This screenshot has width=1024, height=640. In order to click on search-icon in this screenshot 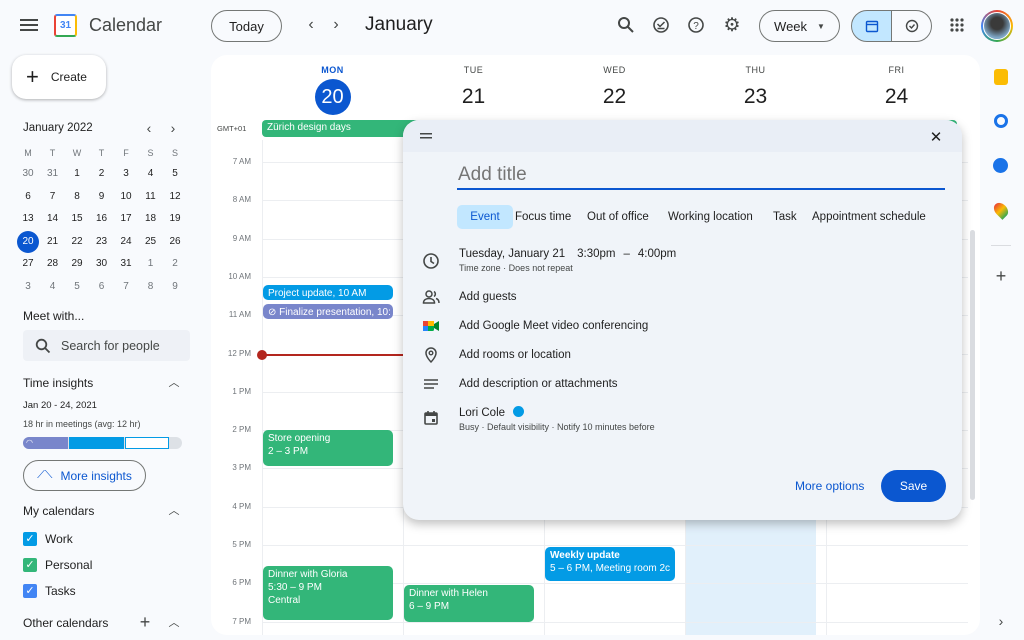, I will do `click(626, 25)`.